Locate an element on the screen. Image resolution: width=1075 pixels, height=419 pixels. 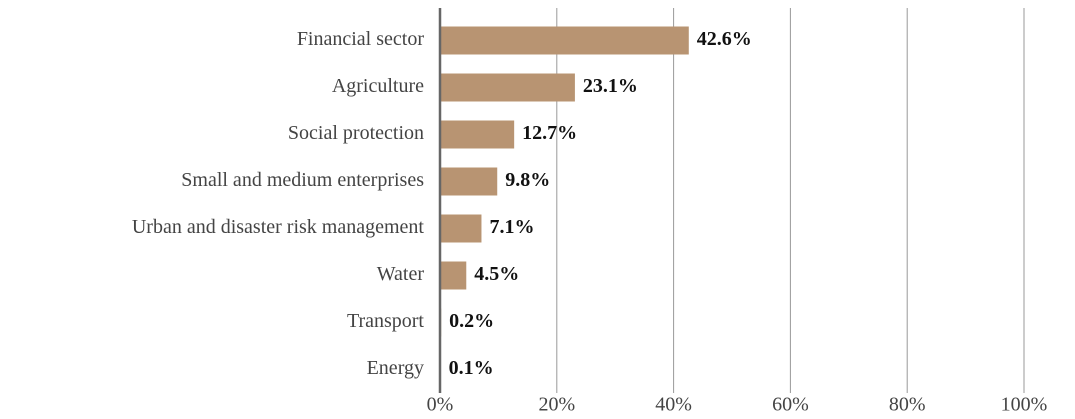
y-tick-label: Agriculture is located at coordinates (378, 86).